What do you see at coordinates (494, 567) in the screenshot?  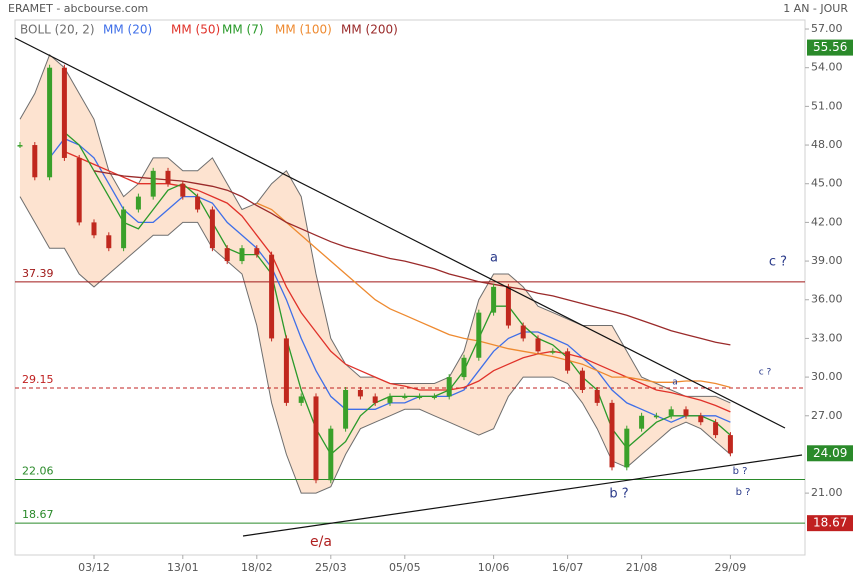 I see `x-tick-label: 10/06` at bounding box center [494, 567].